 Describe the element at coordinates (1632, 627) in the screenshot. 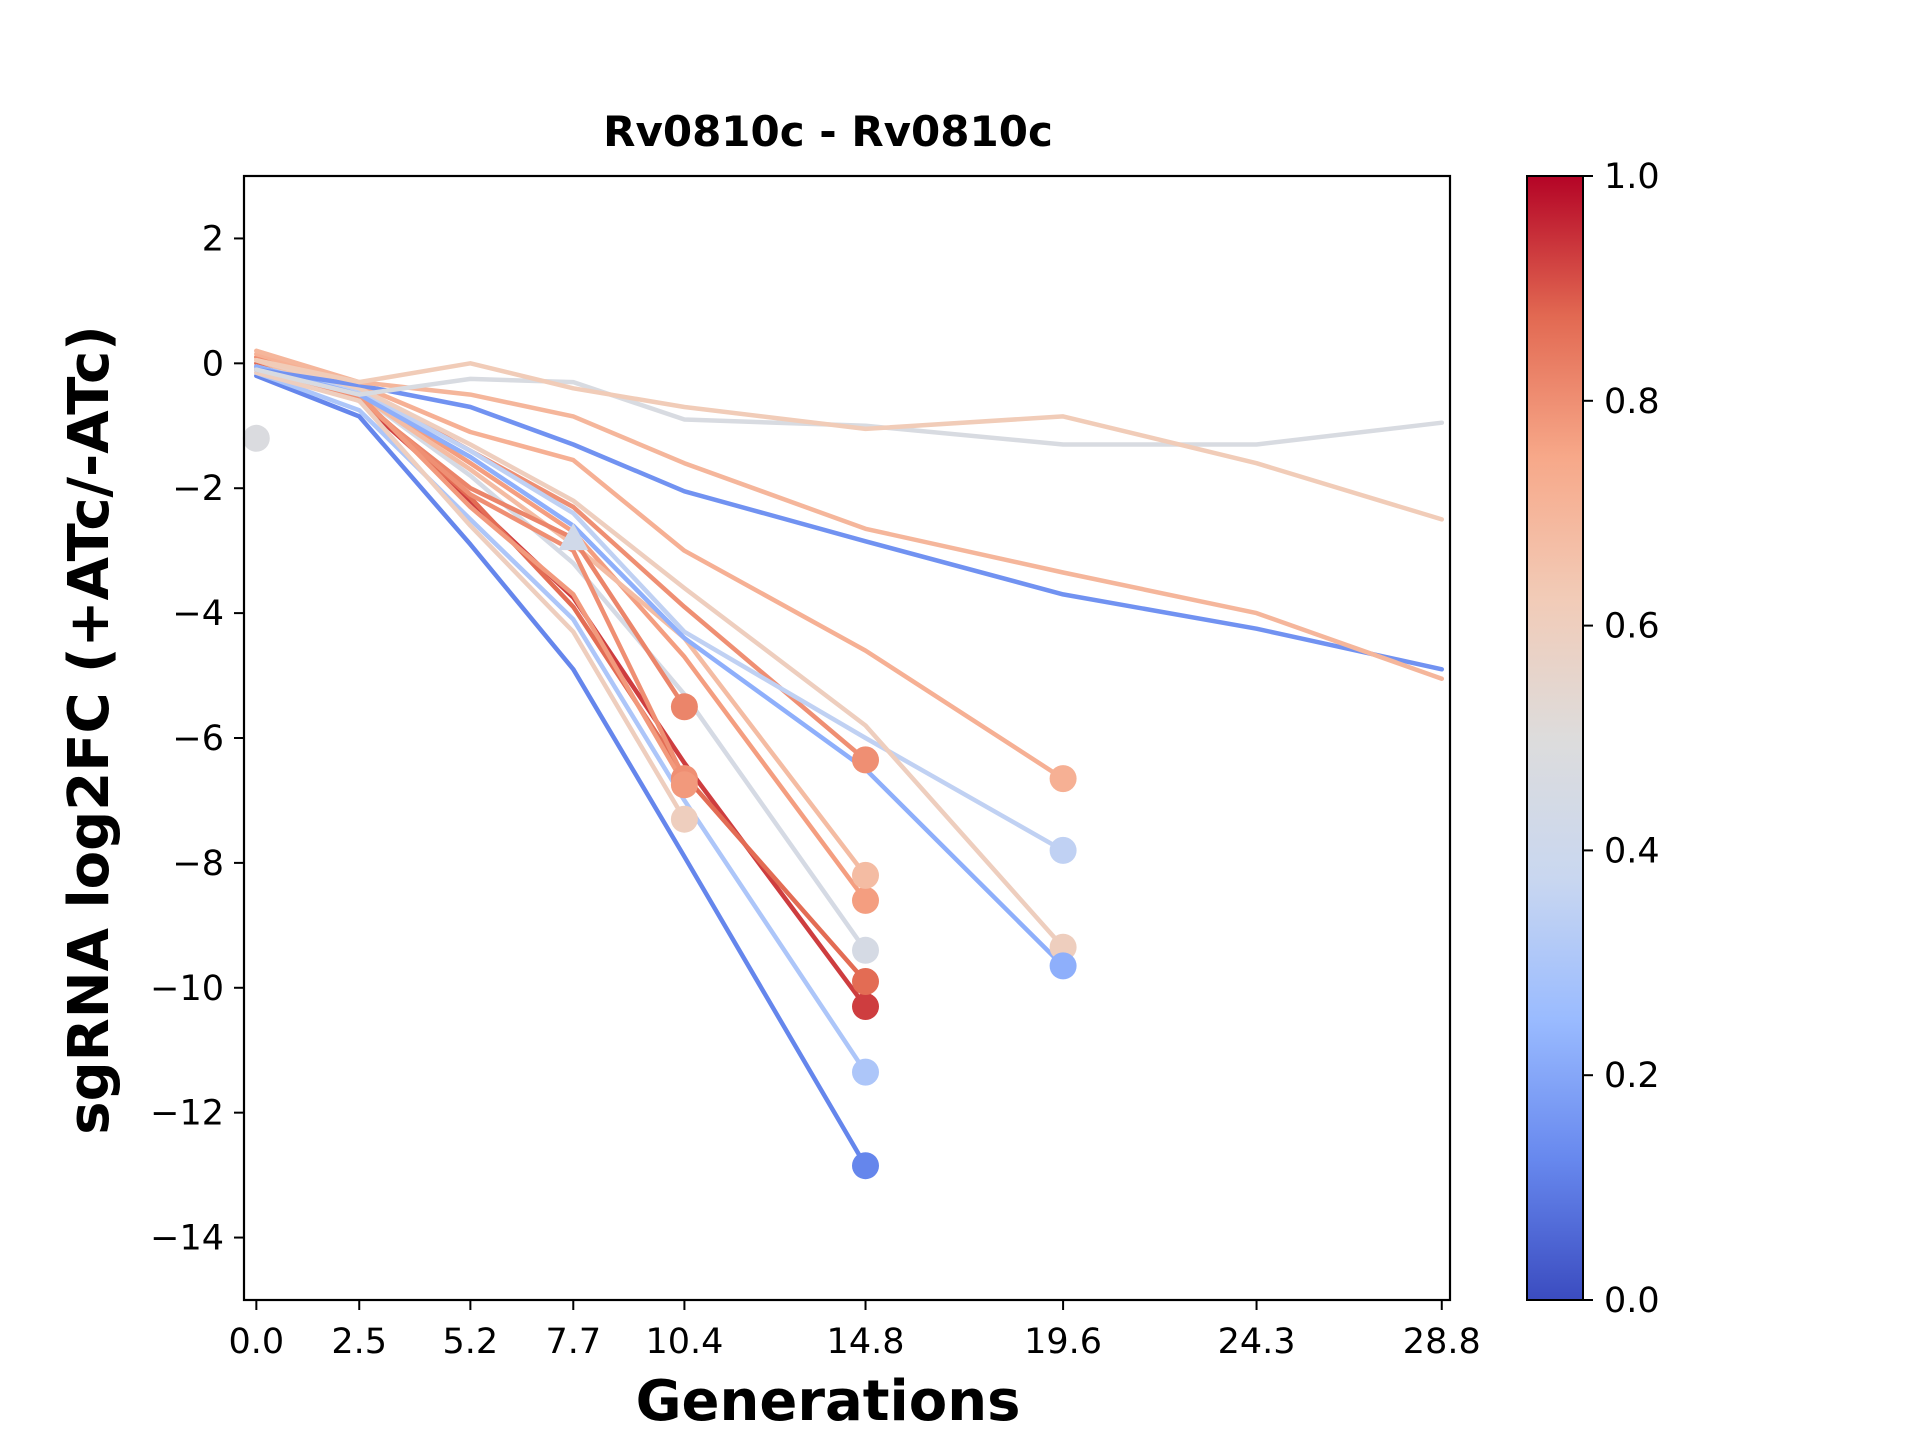

I see `colorbar-tick-label: 0.6` at that location.